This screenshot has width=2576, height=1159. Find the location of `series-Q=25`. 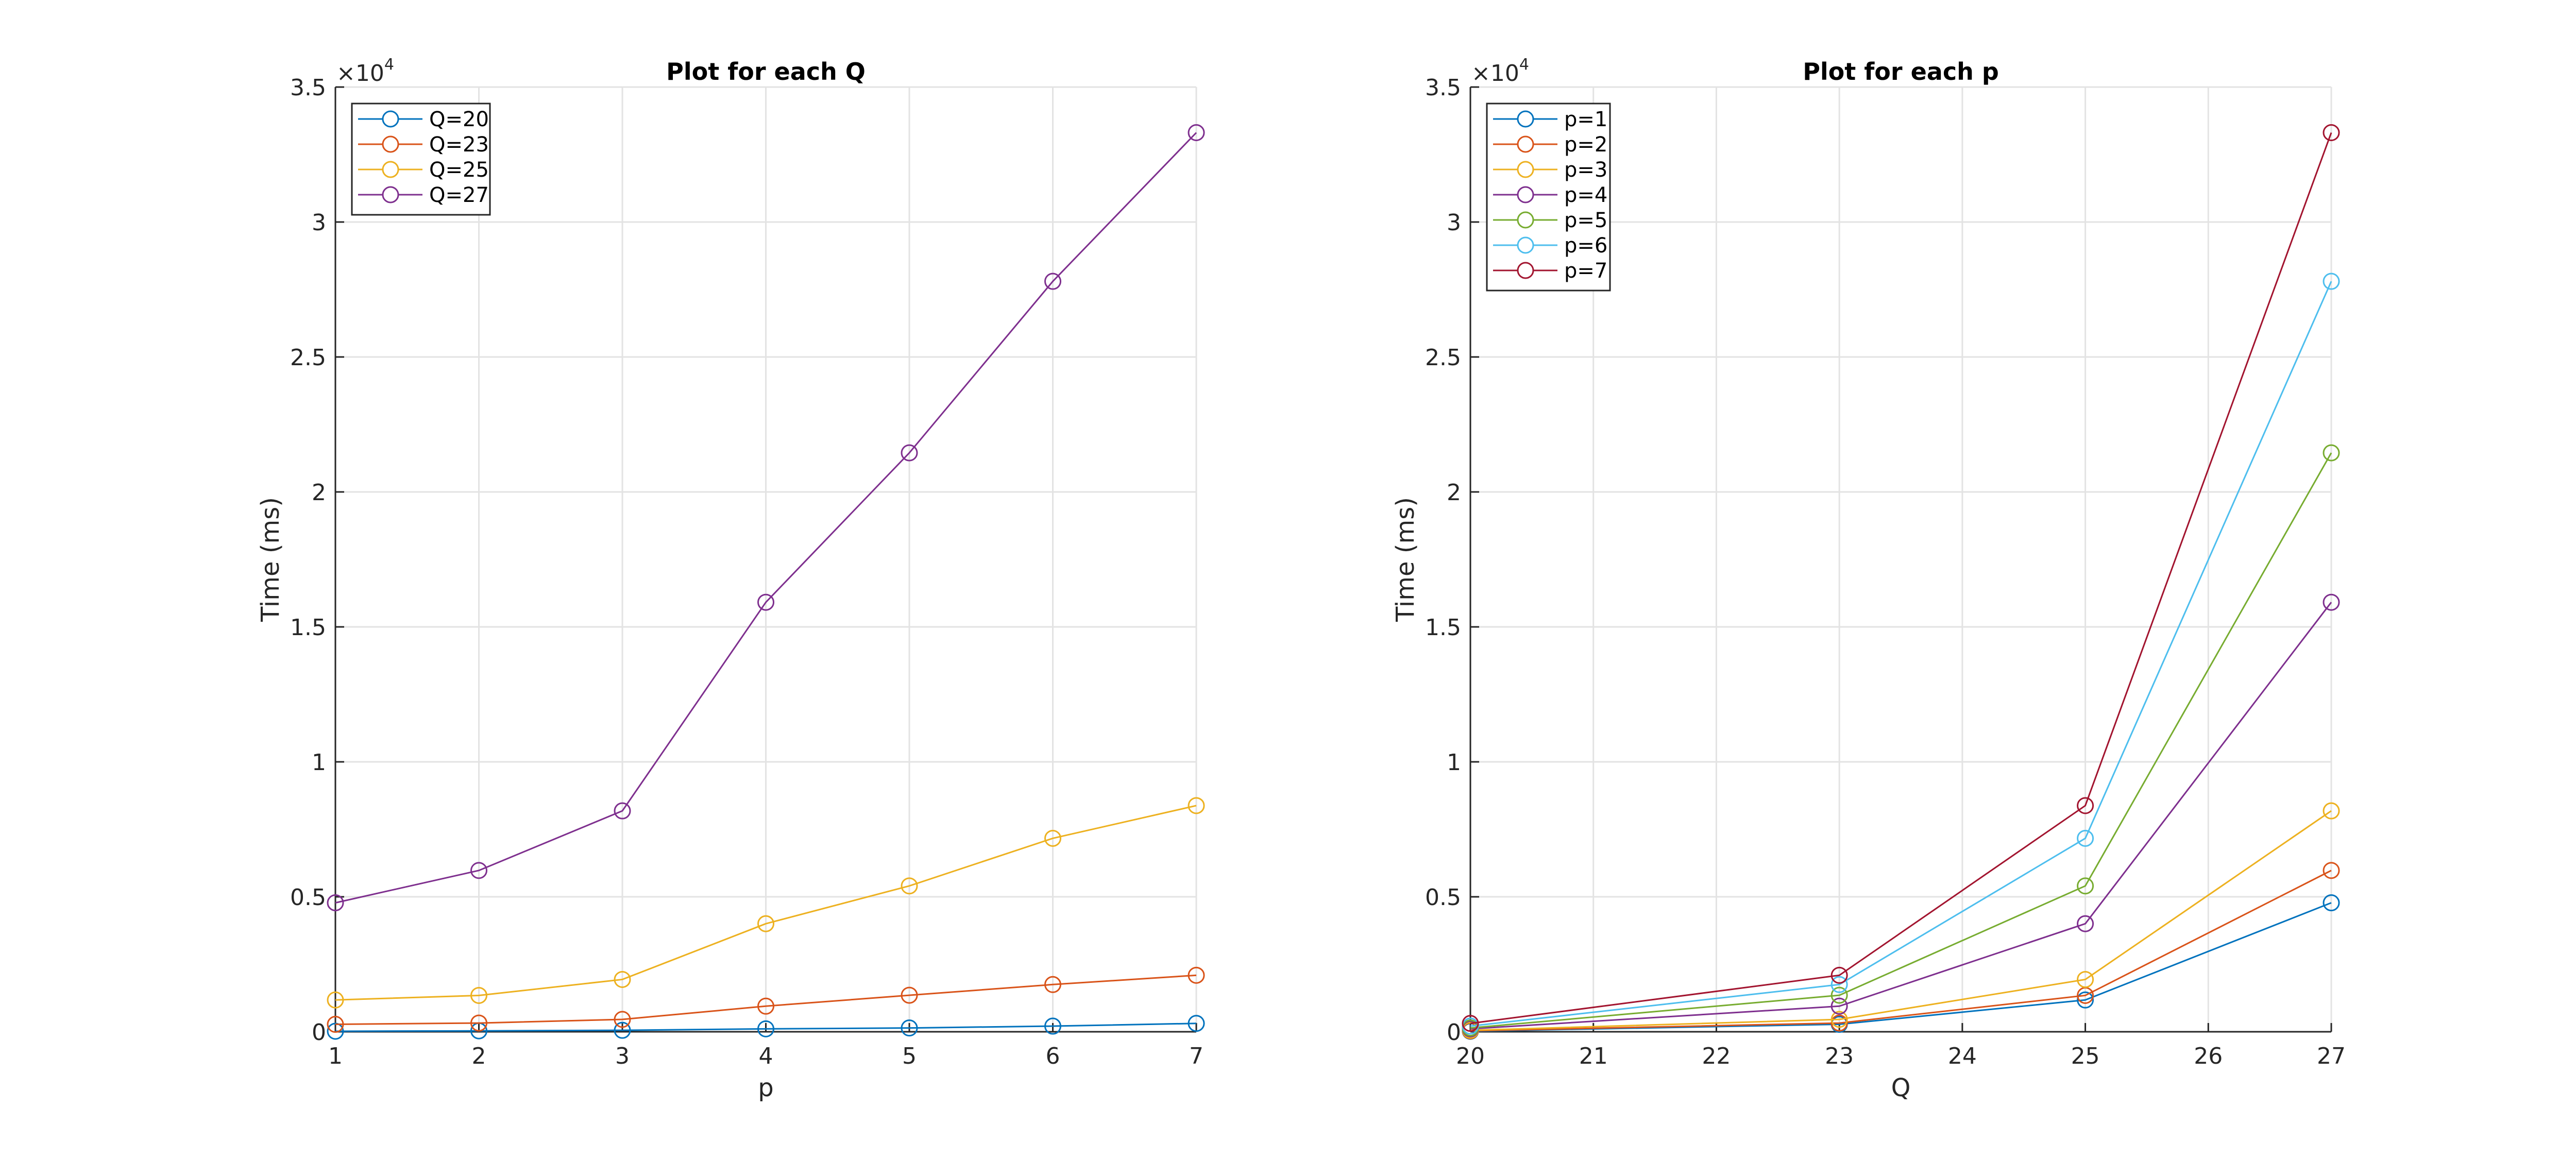

series-Q=25 is located at coordinates (766, 903).